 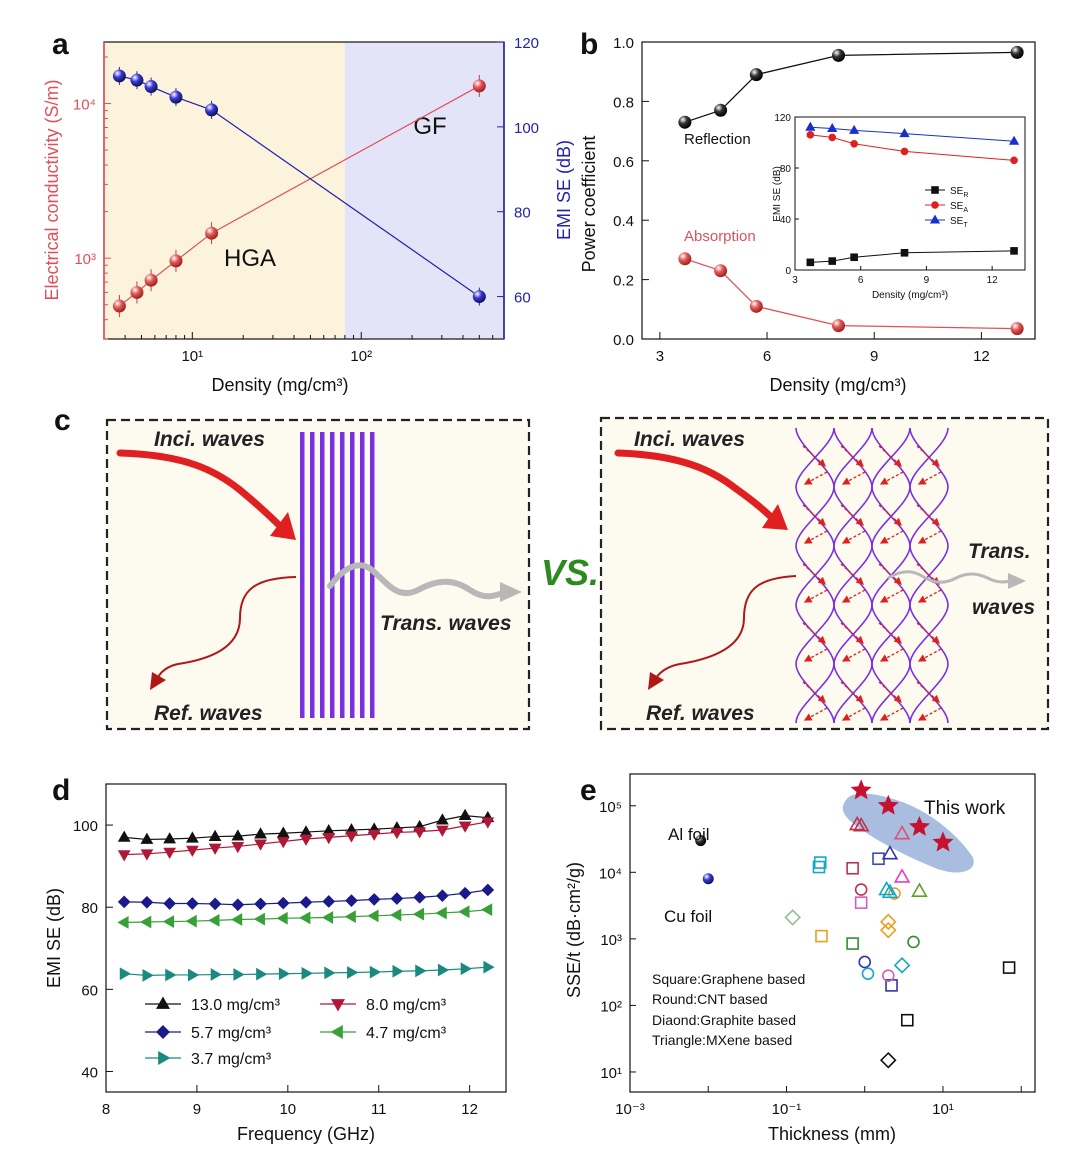 I want to click on y-tick-label-a-right: 80, so click(x=522, y=213).